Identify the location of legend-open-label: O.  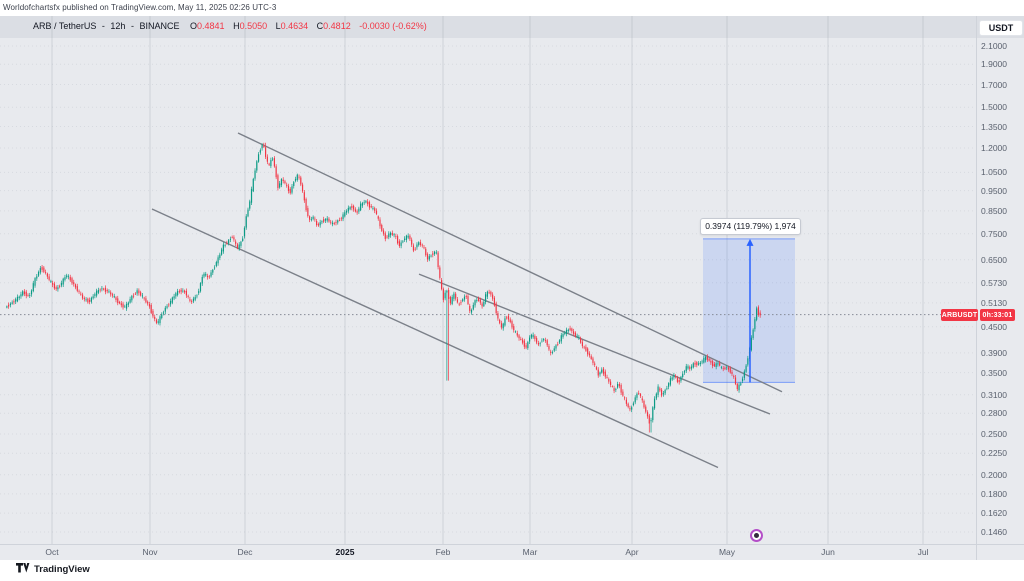
(194, 26).